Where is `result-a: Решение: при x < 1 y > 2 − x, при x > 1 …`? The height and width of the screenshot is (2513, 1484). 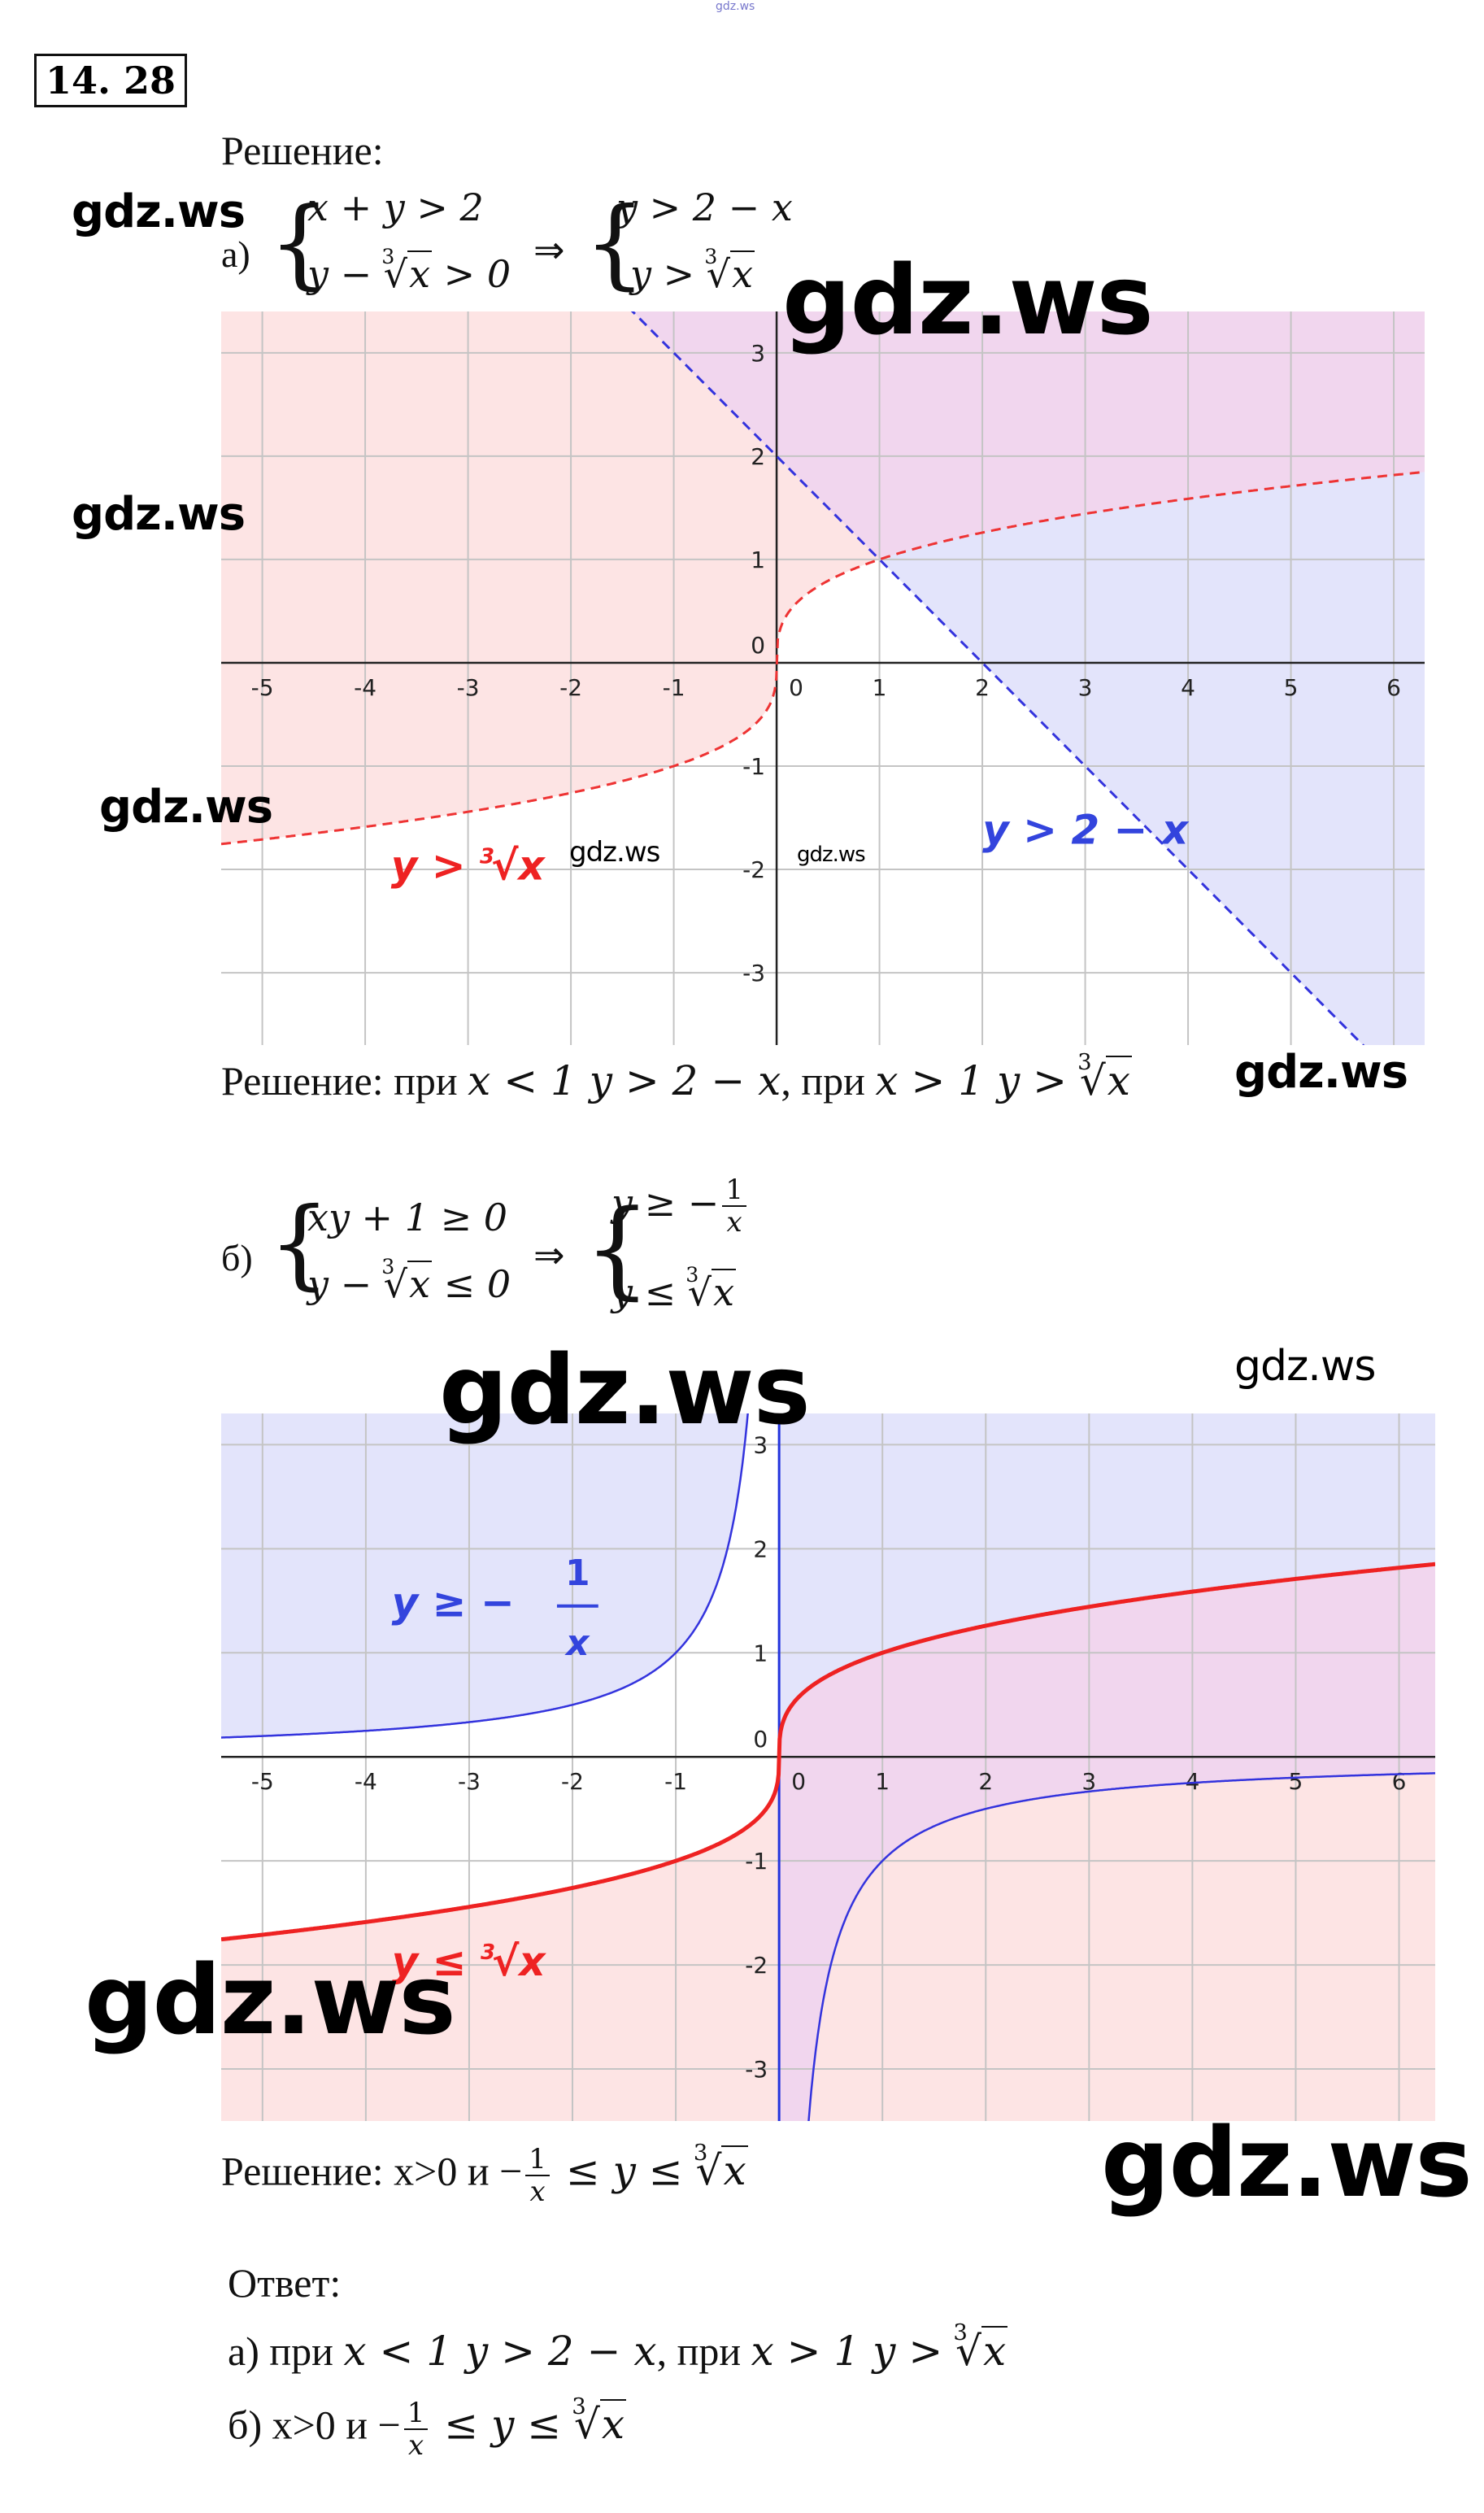 result-a: Решение: при x < 1 y > 2 − x, при x > 1 … is located at coordinates (676, 1076).